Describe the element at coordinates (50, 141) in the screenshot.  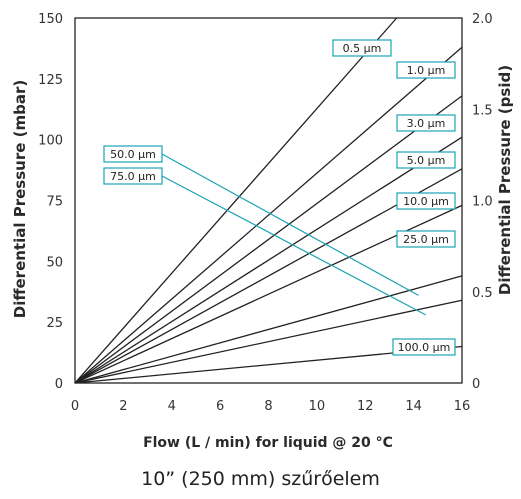
I see `y-tick-label: 100` at that location.